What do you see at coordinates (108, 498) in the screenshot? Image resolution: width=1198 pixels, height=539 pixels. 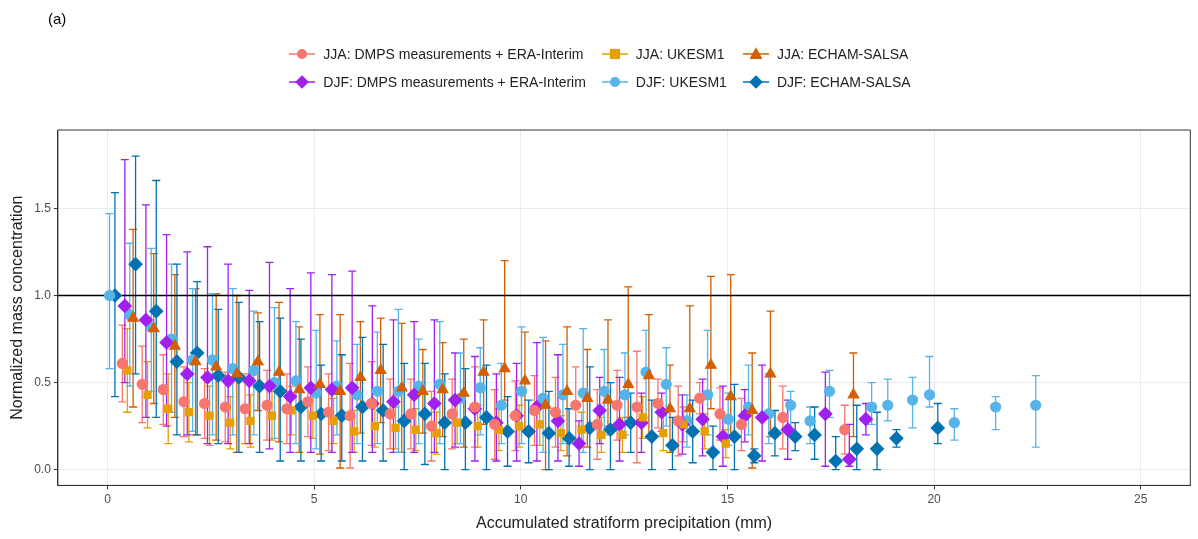 I see `x-tick-label: 0` at bounding box center [108, 498].